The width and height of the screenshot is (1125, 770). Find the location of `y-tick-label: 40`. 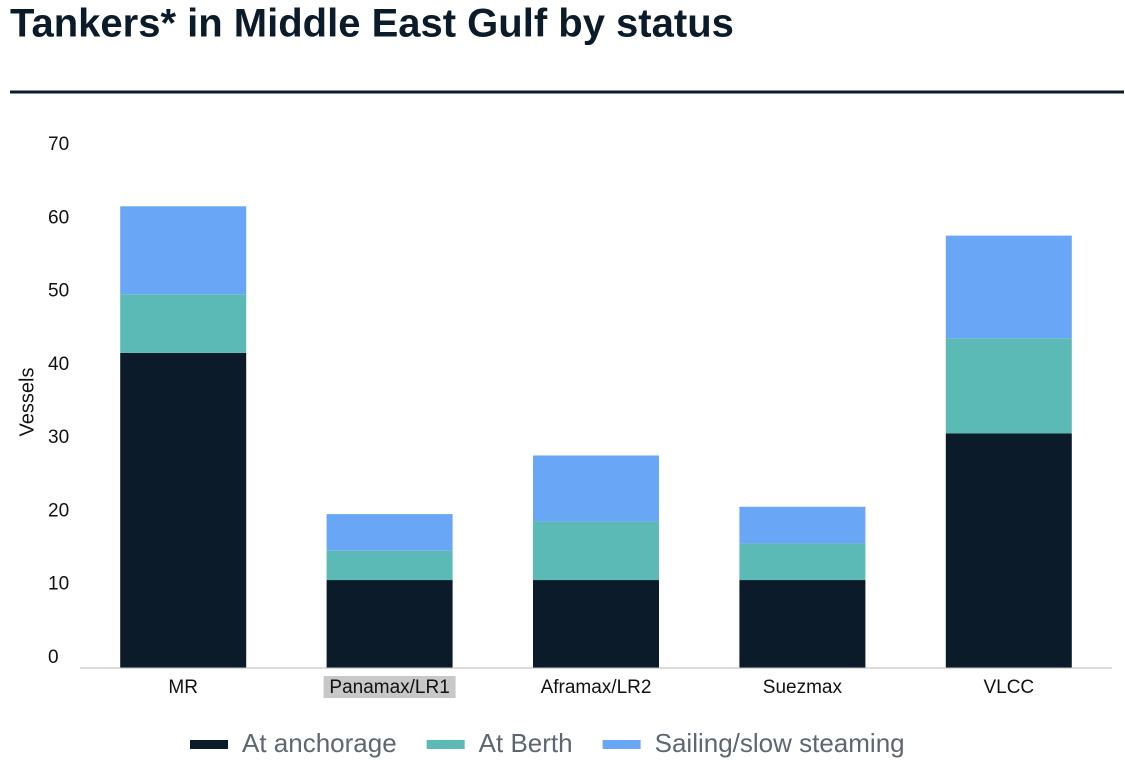

y-tick-label: 40 is located at coordinates (58, 364).